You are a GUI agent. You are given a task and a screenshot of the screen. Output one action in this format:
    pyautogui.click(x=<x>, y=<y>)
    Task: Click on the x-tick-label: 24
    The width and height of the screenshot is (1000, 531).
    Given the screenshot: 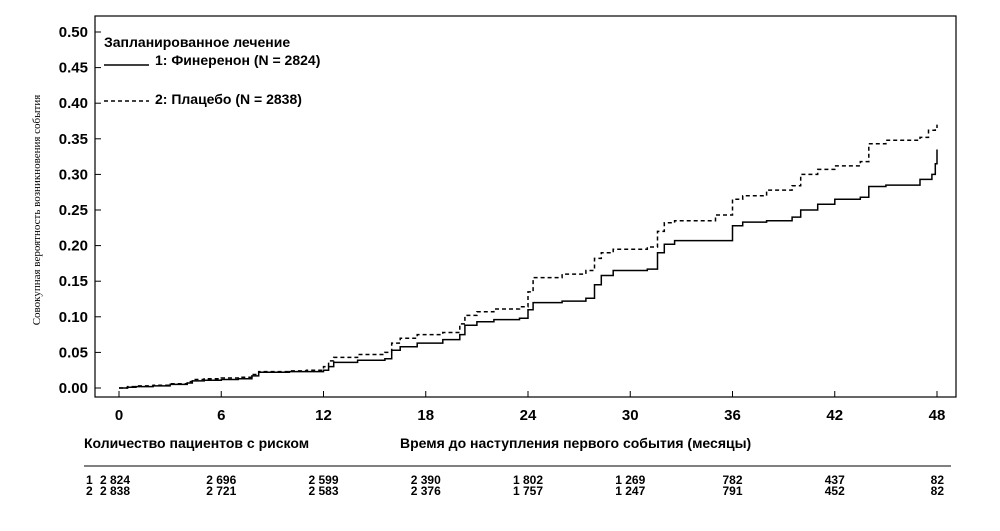 What is the action you would take?
    pyautogui.click(x=528, y=415)
    